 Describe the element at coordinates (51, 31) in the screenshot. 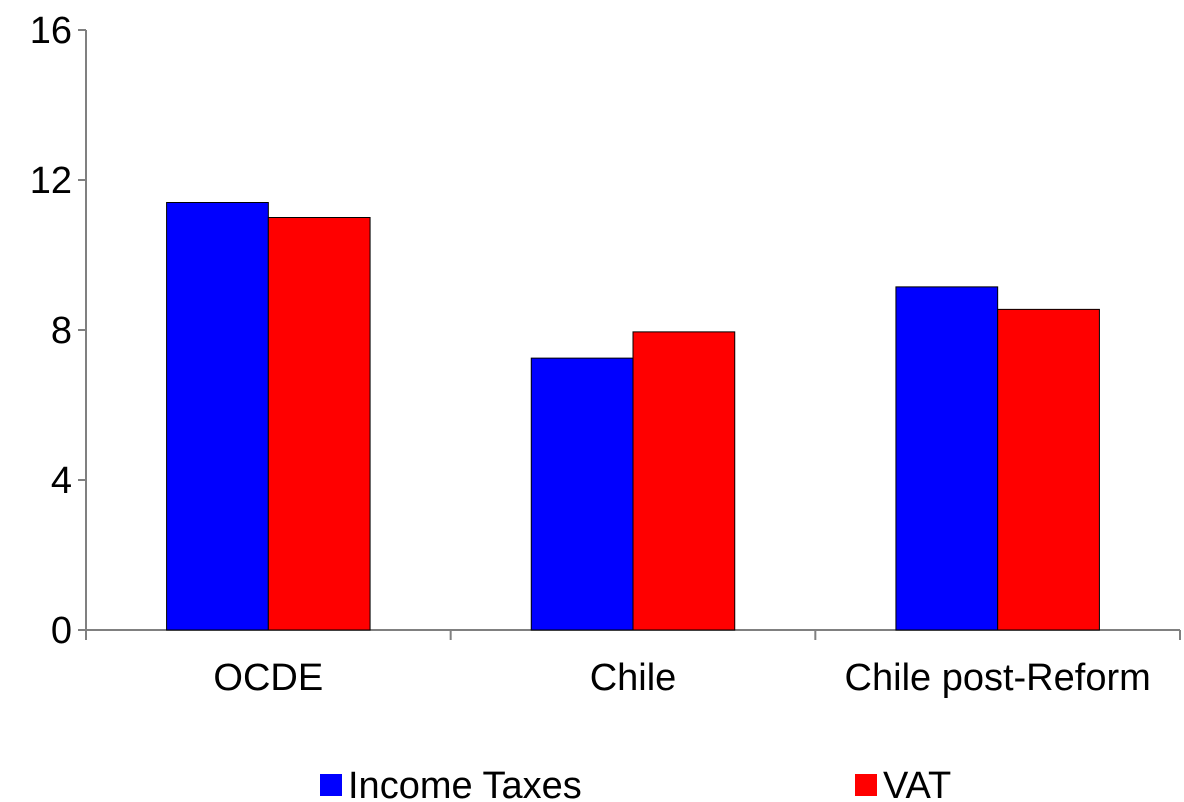

I see `y-tick-label: 16` at that location.